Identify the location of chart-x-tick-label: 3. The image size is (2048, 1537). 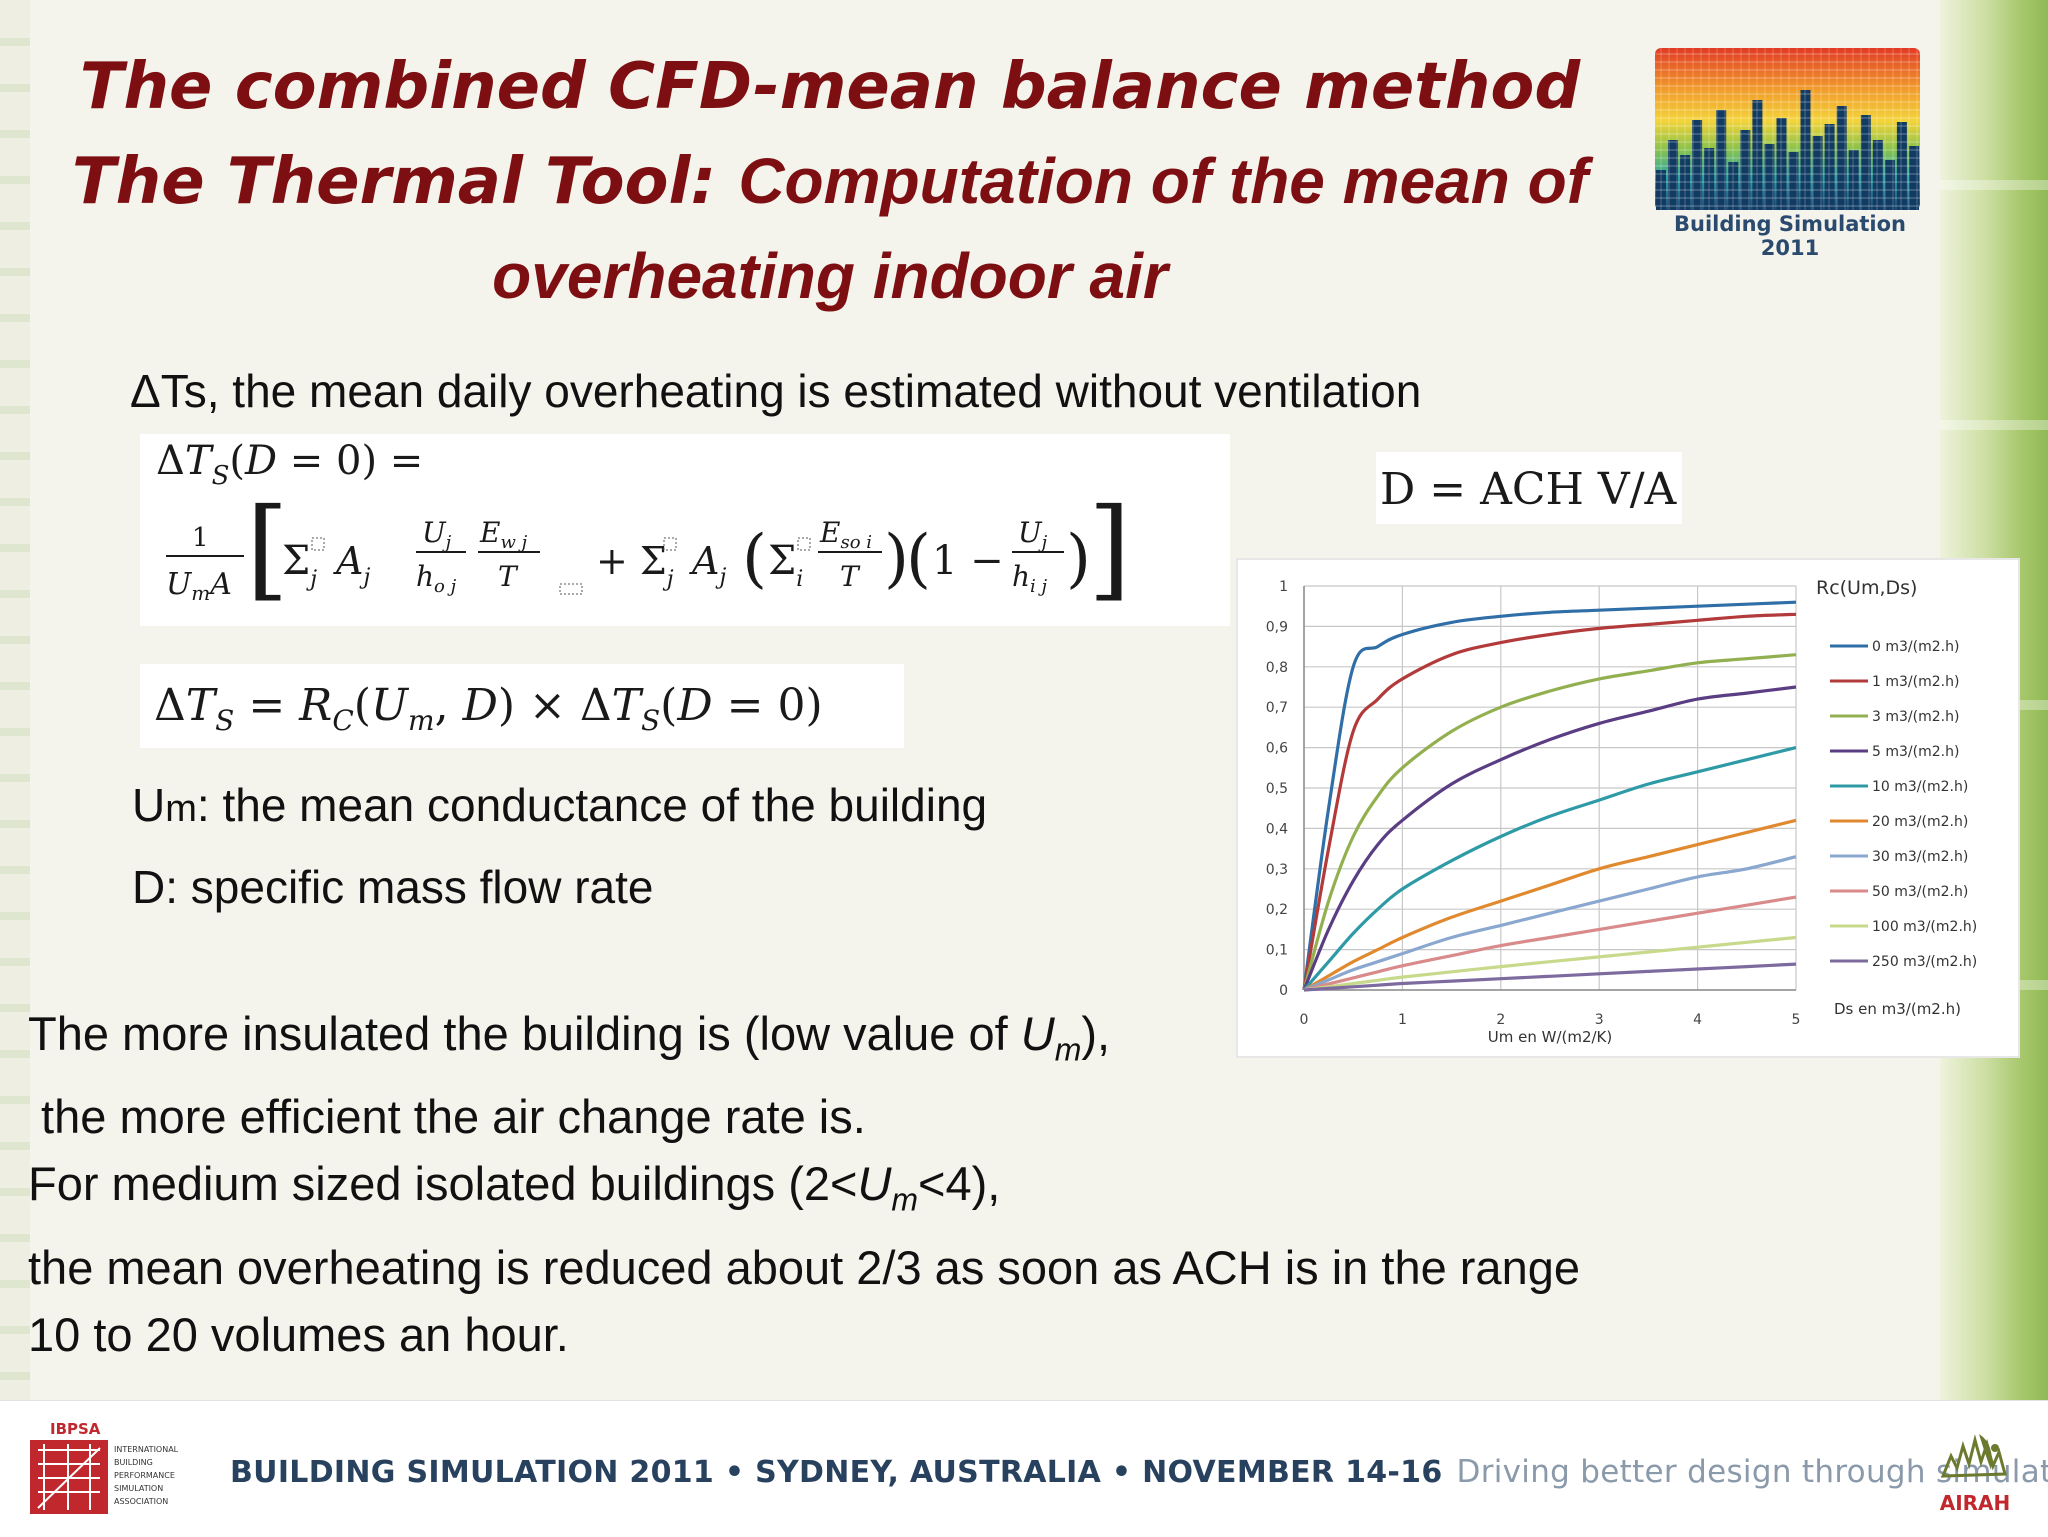
(1599, 1020).